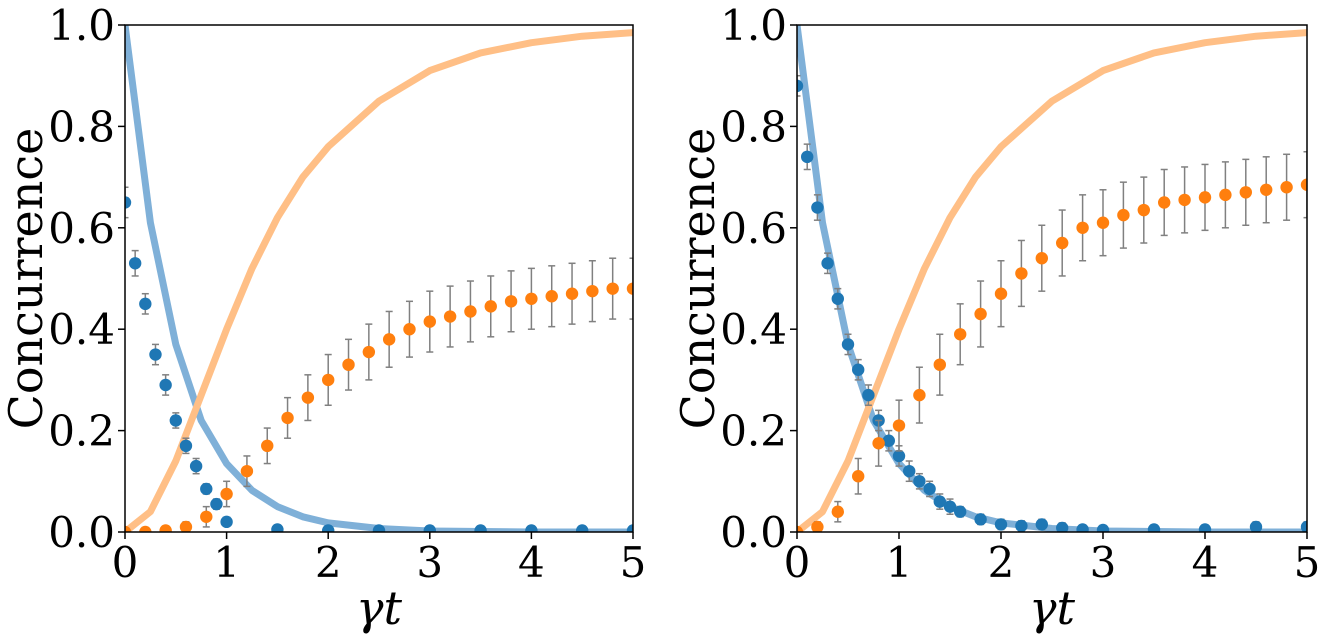 This screenshot has width=1329, height=642. I want to click on x-axis-title: γt, so click(1052, 608).